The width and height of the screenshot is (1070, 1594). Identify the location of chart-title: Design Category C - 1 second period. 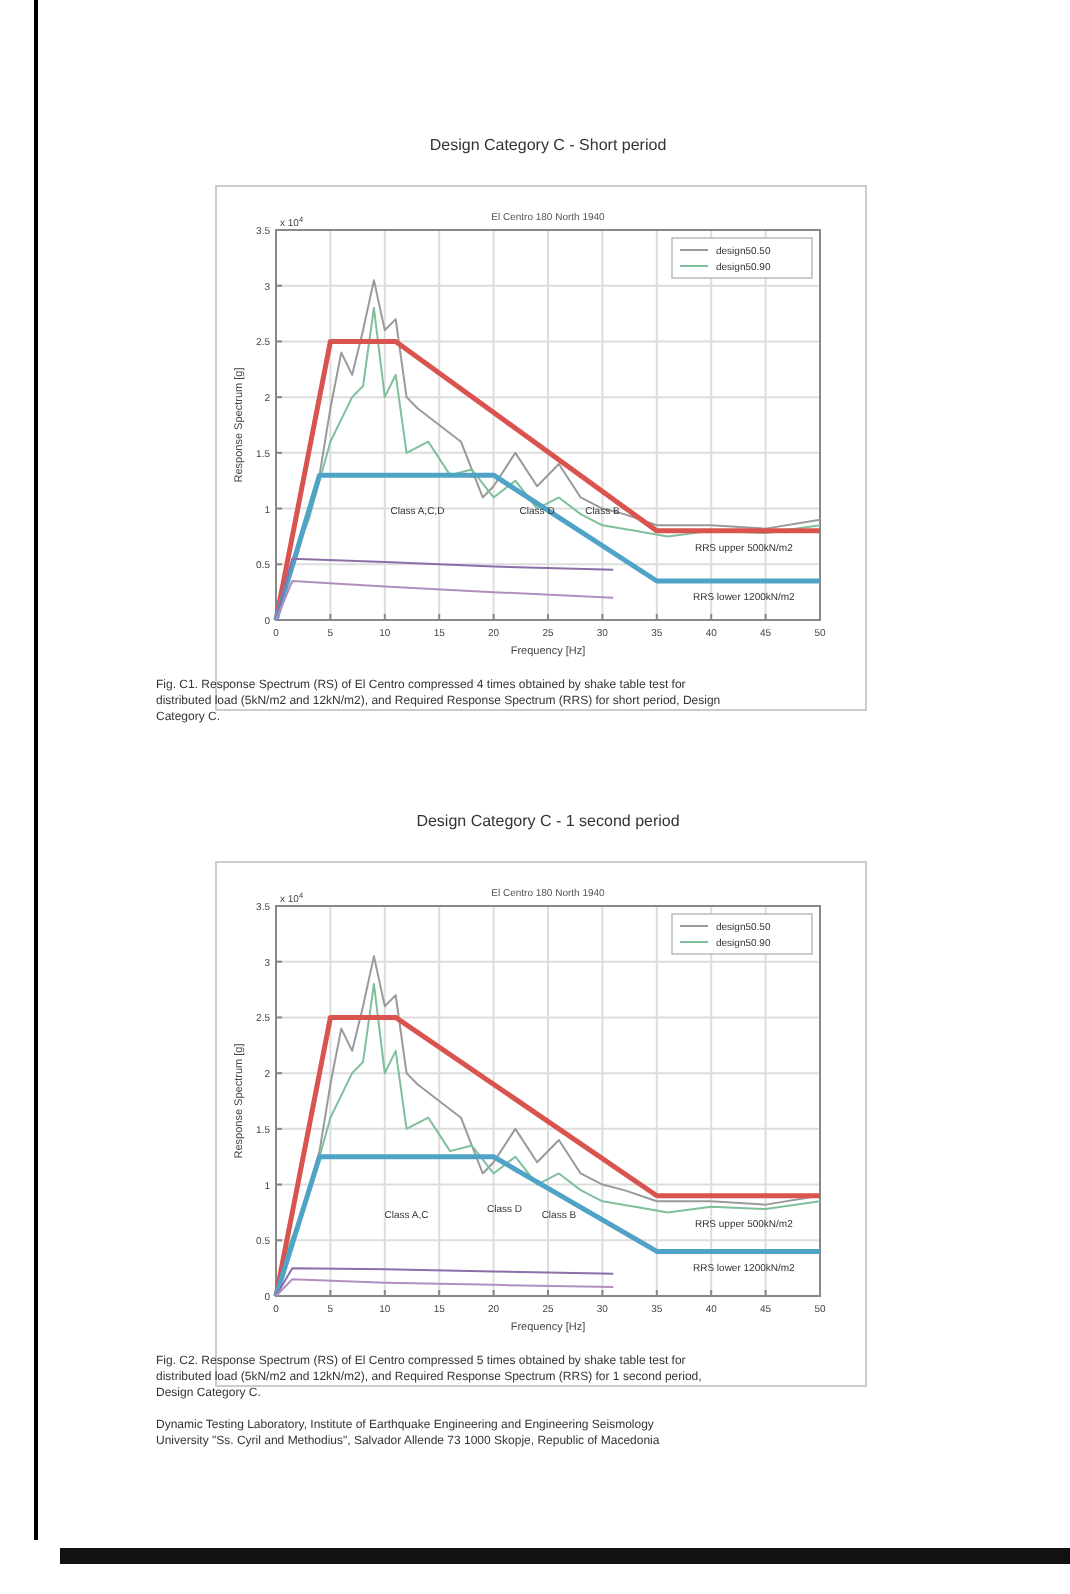
(548, 821).